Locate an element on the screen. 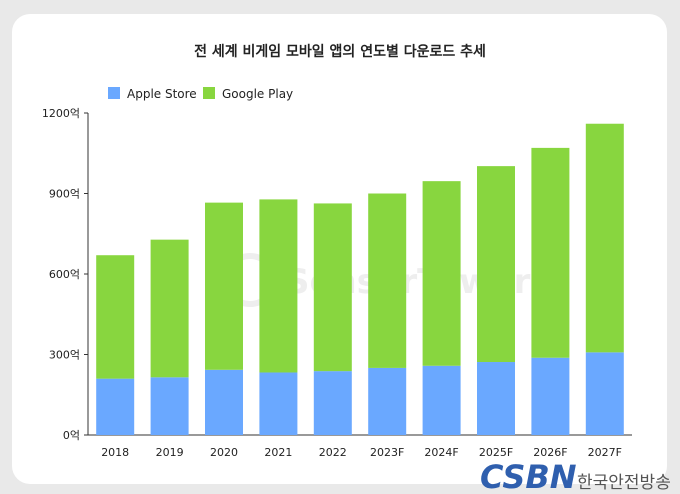 The width and height of the screenshot is (680, 494). bar-google-play-2026F is located at coordinates (550, 252).